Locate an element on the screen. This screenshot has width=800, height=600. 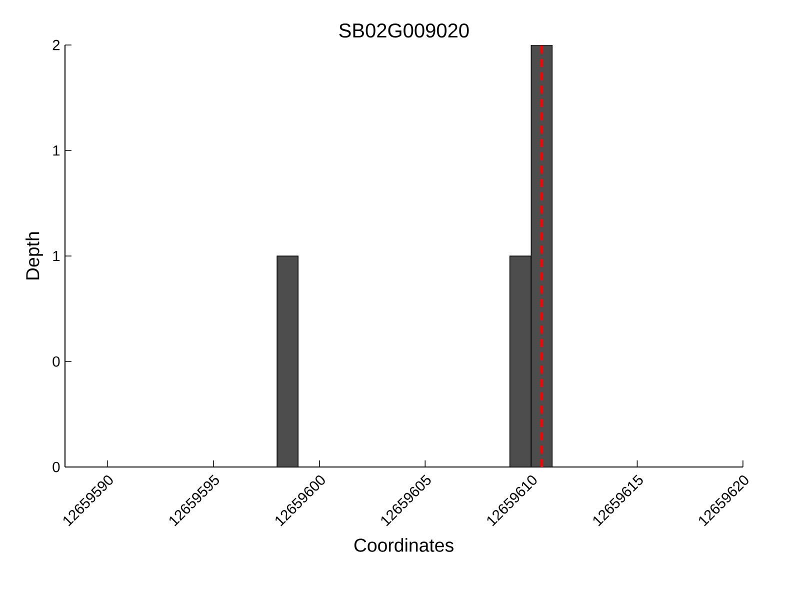
x-axis-title: Coordinates is located at coordinates (404, 545).